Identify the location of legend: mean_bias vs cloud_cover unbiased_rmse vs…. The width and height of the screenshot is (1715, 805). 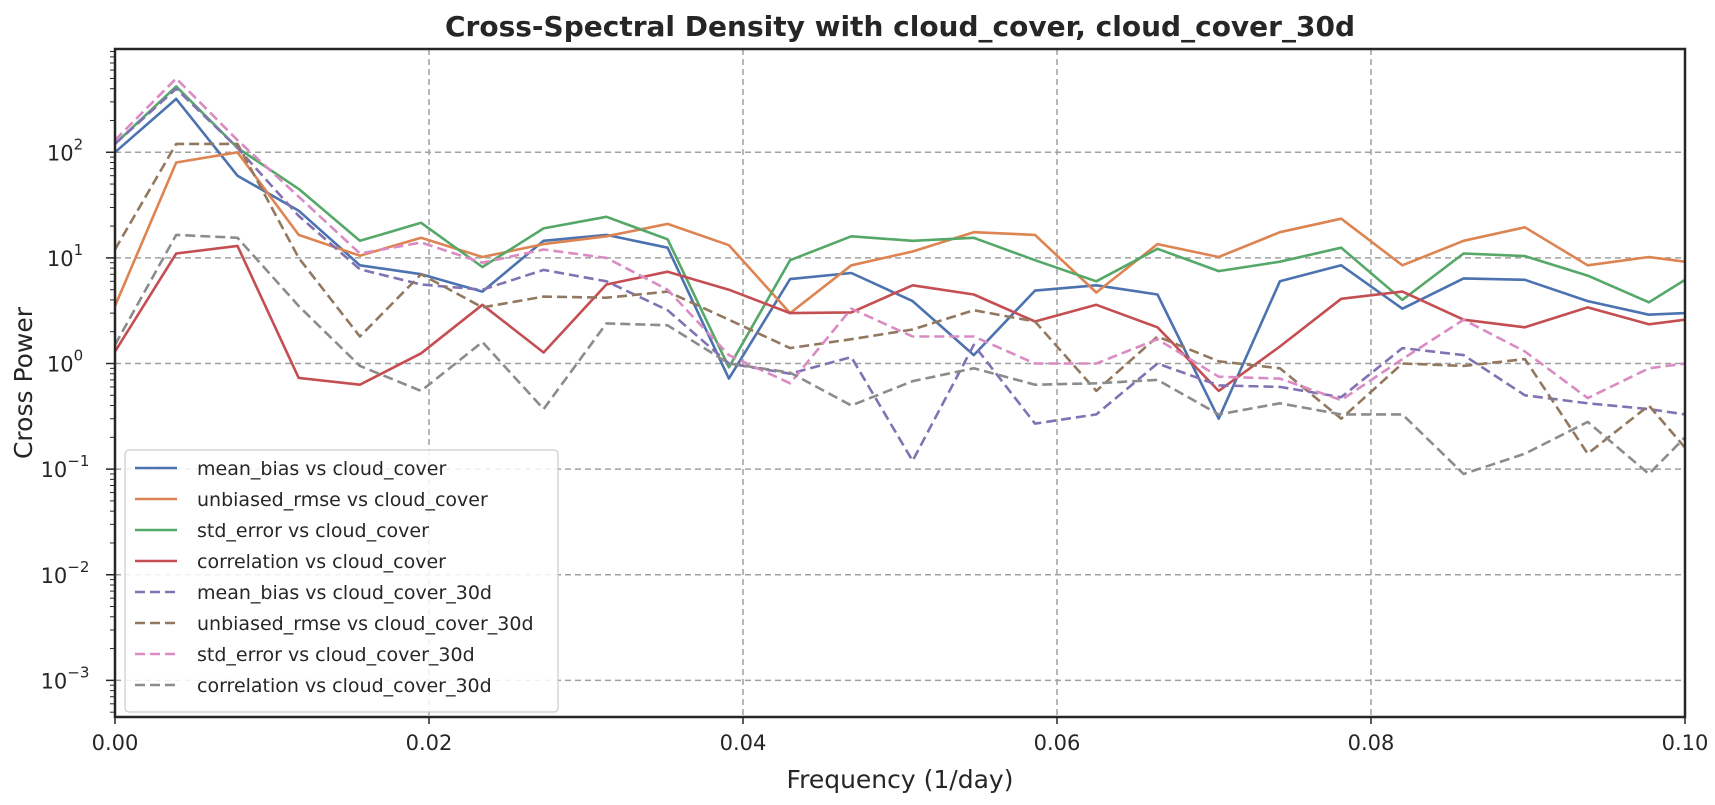
(341, 581).